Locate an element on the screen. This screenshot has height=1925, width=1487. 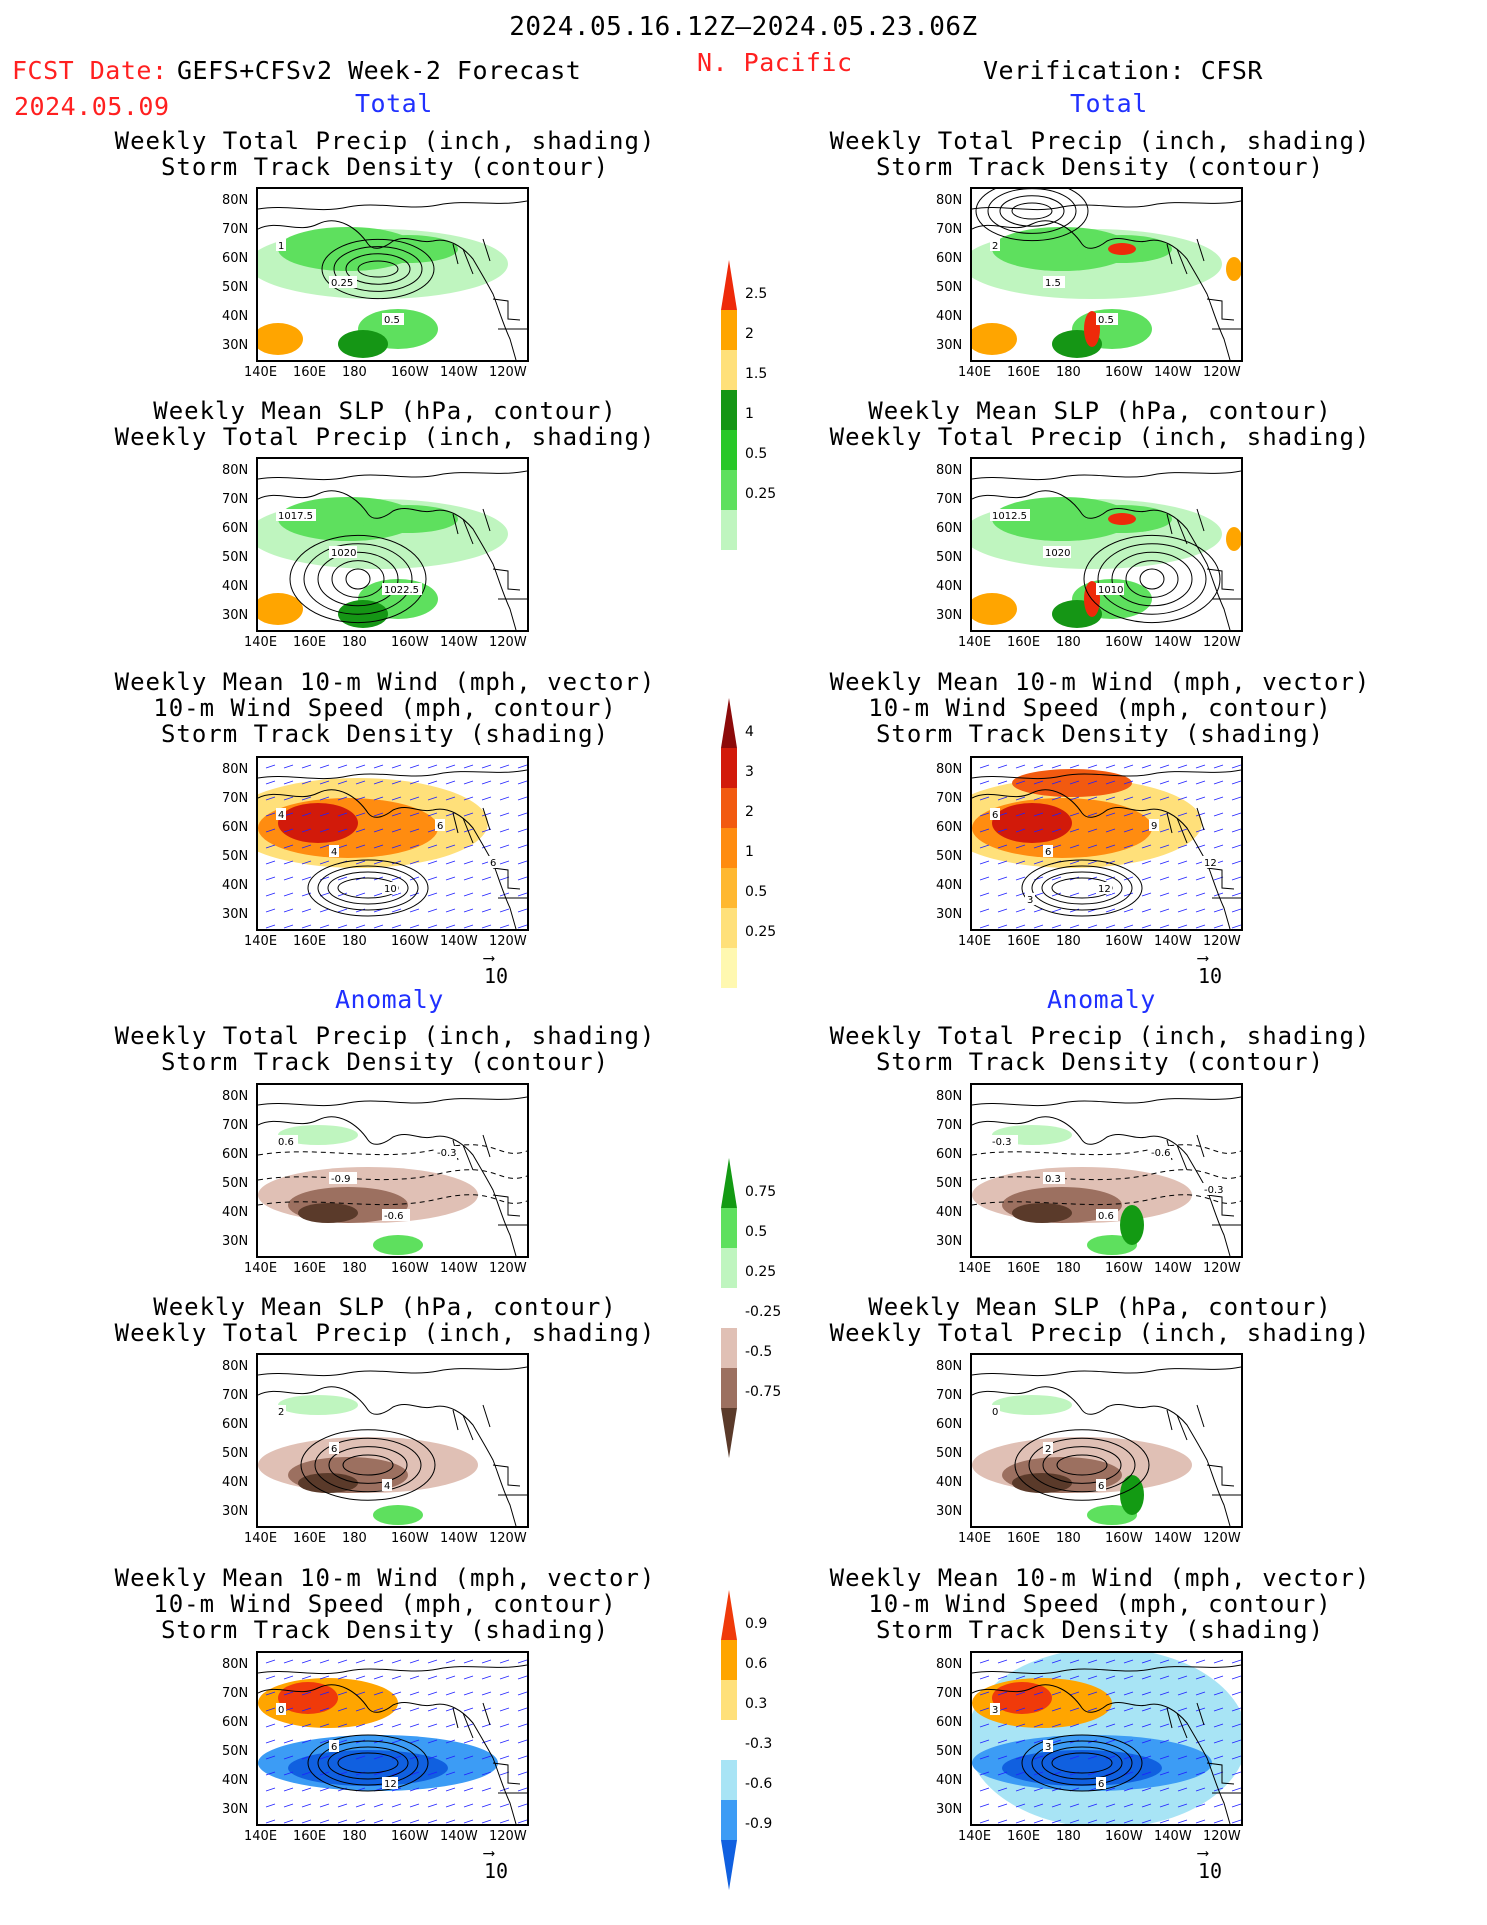
map-plot: 0 6 12 is located at coordinates (392, 1741).